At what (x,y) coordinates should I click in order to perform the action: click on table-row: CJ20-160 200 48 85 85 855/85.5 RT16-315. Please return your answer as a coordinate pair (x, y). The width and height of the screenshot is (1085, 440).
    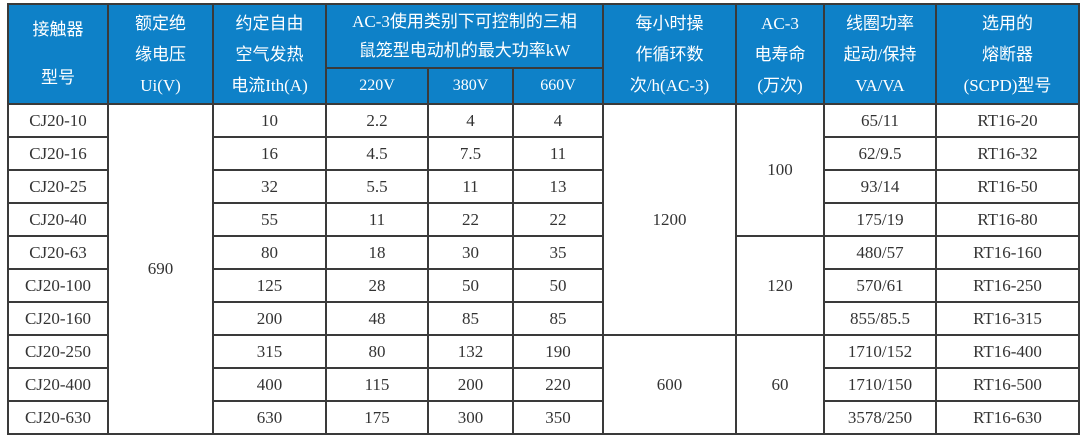
    Looking at the image, I should click on (543, 318).